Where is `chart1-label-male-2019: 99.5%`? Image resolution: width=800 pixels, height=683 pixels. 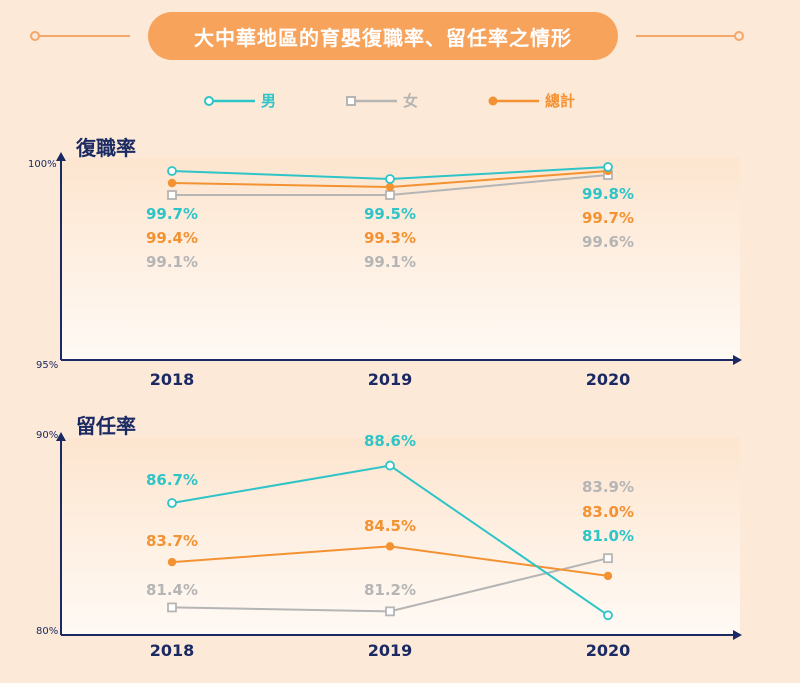
chart1-label-male-2019: 99.5% is located at coordinates (390, 214).